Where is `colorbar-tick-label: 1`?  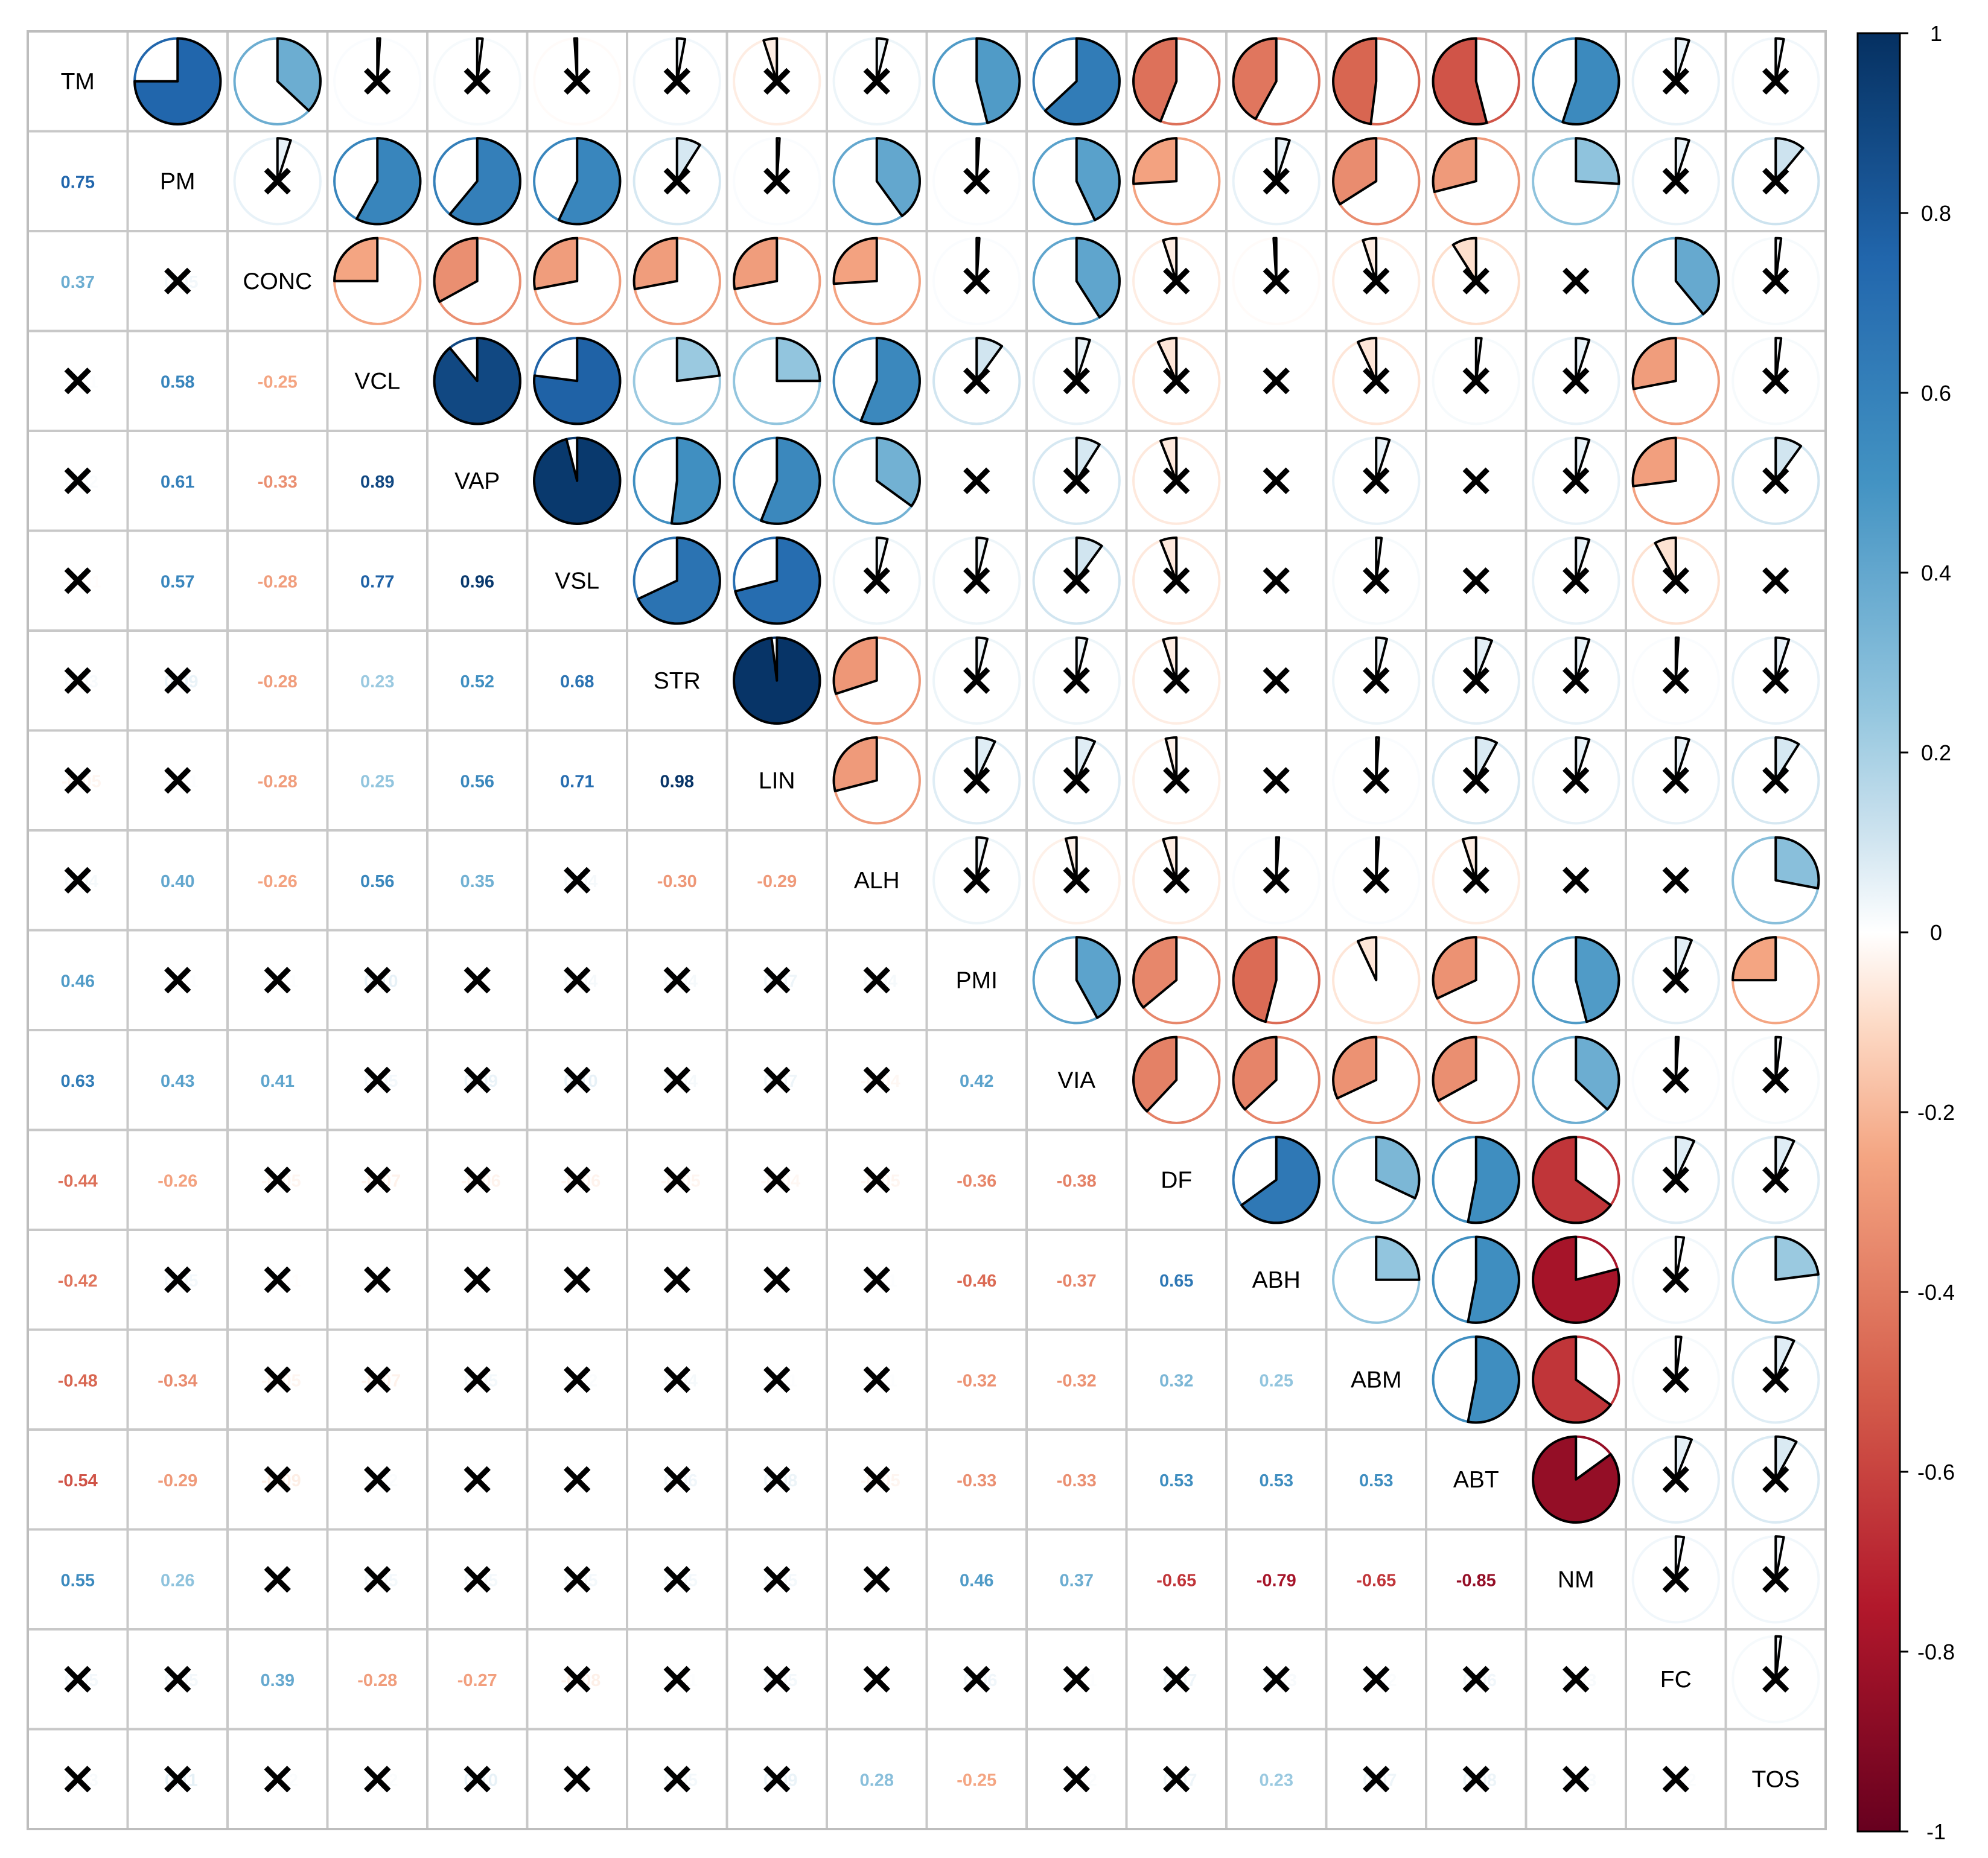 colorbar-tick-label: 1 is located at coordinates (1936, 33).